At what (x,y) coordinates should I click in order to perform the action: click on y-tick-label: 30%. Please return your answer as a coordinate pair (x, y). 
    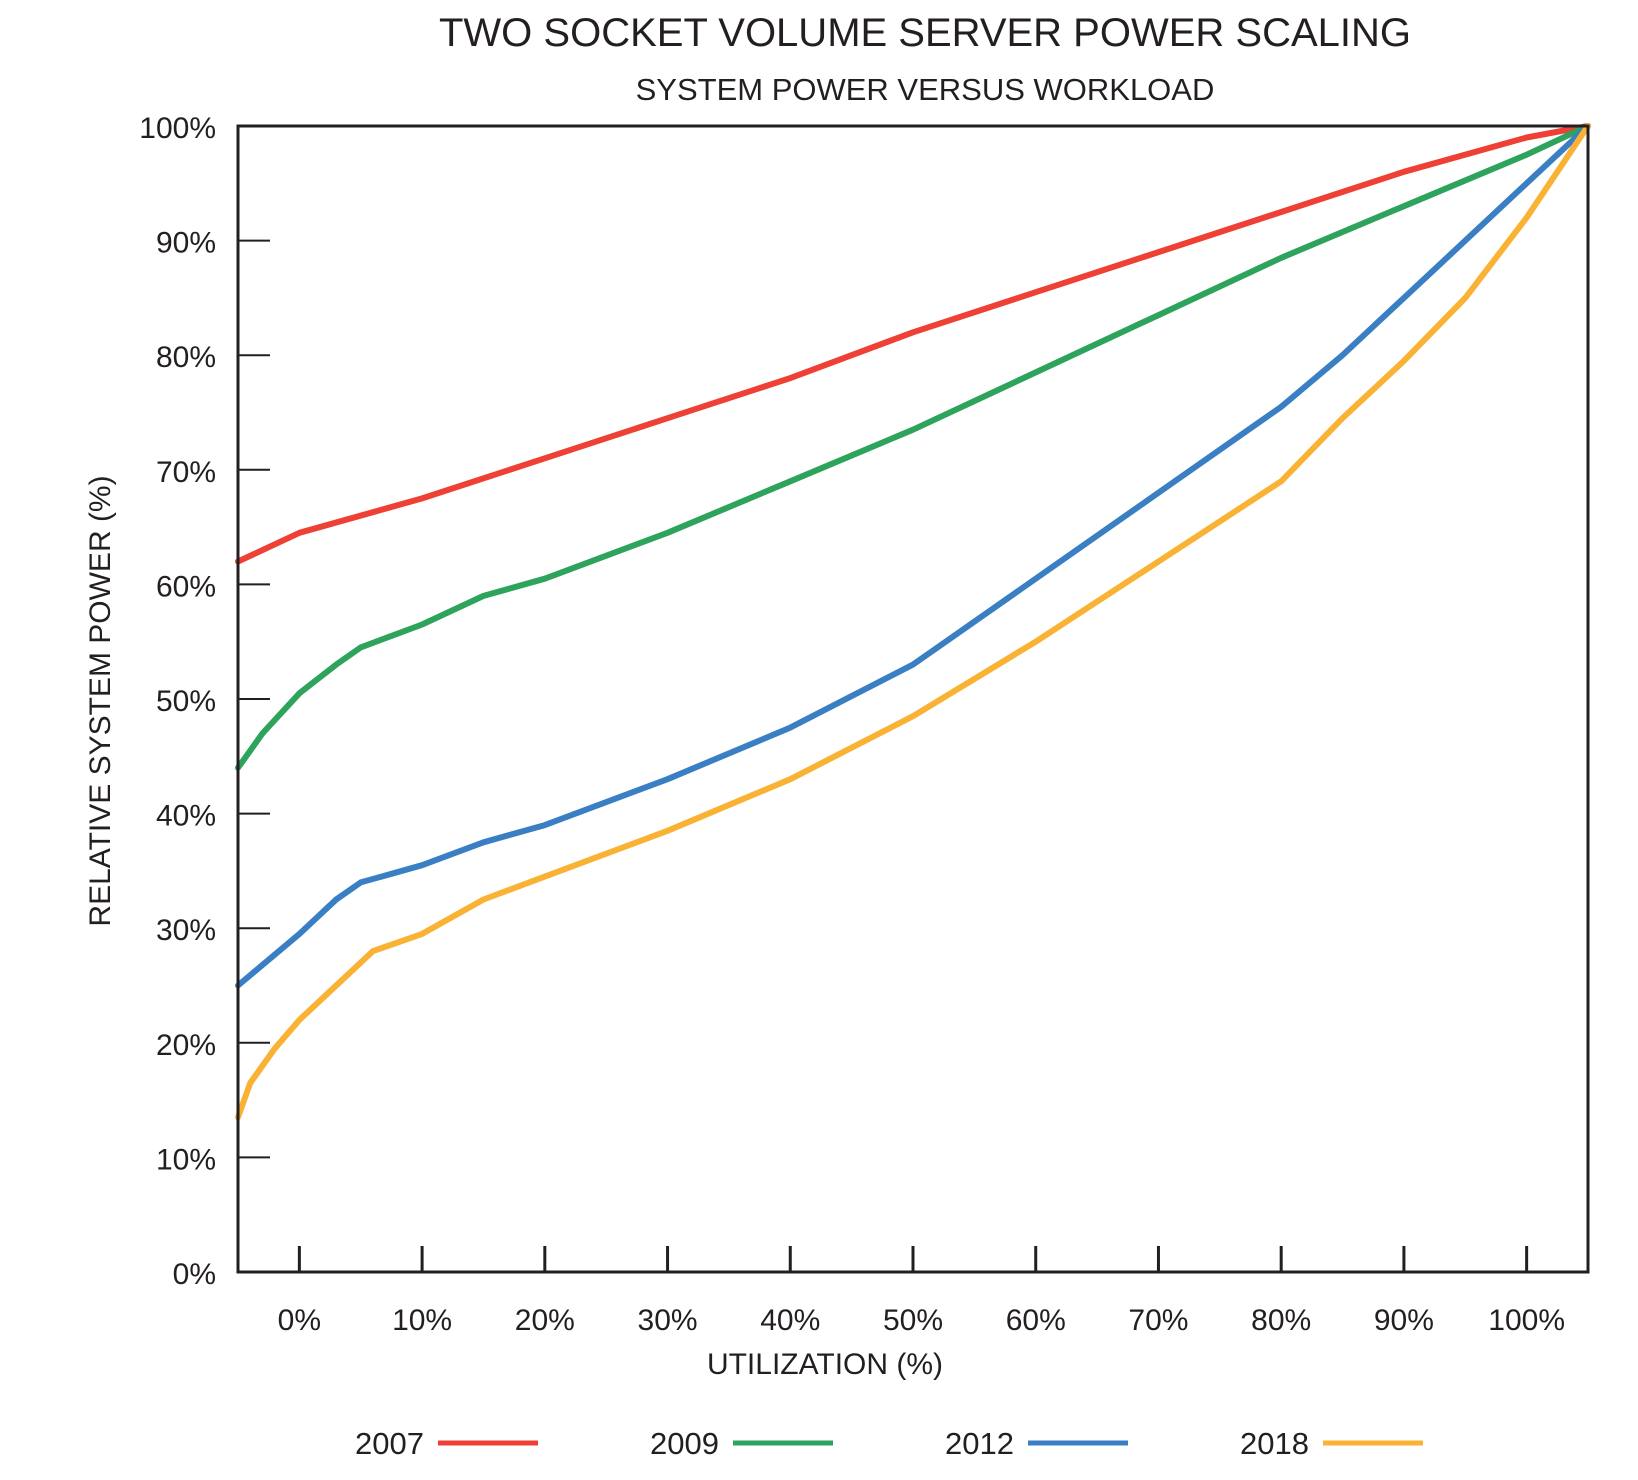
    Looking at the image, I should click on (186, 930).